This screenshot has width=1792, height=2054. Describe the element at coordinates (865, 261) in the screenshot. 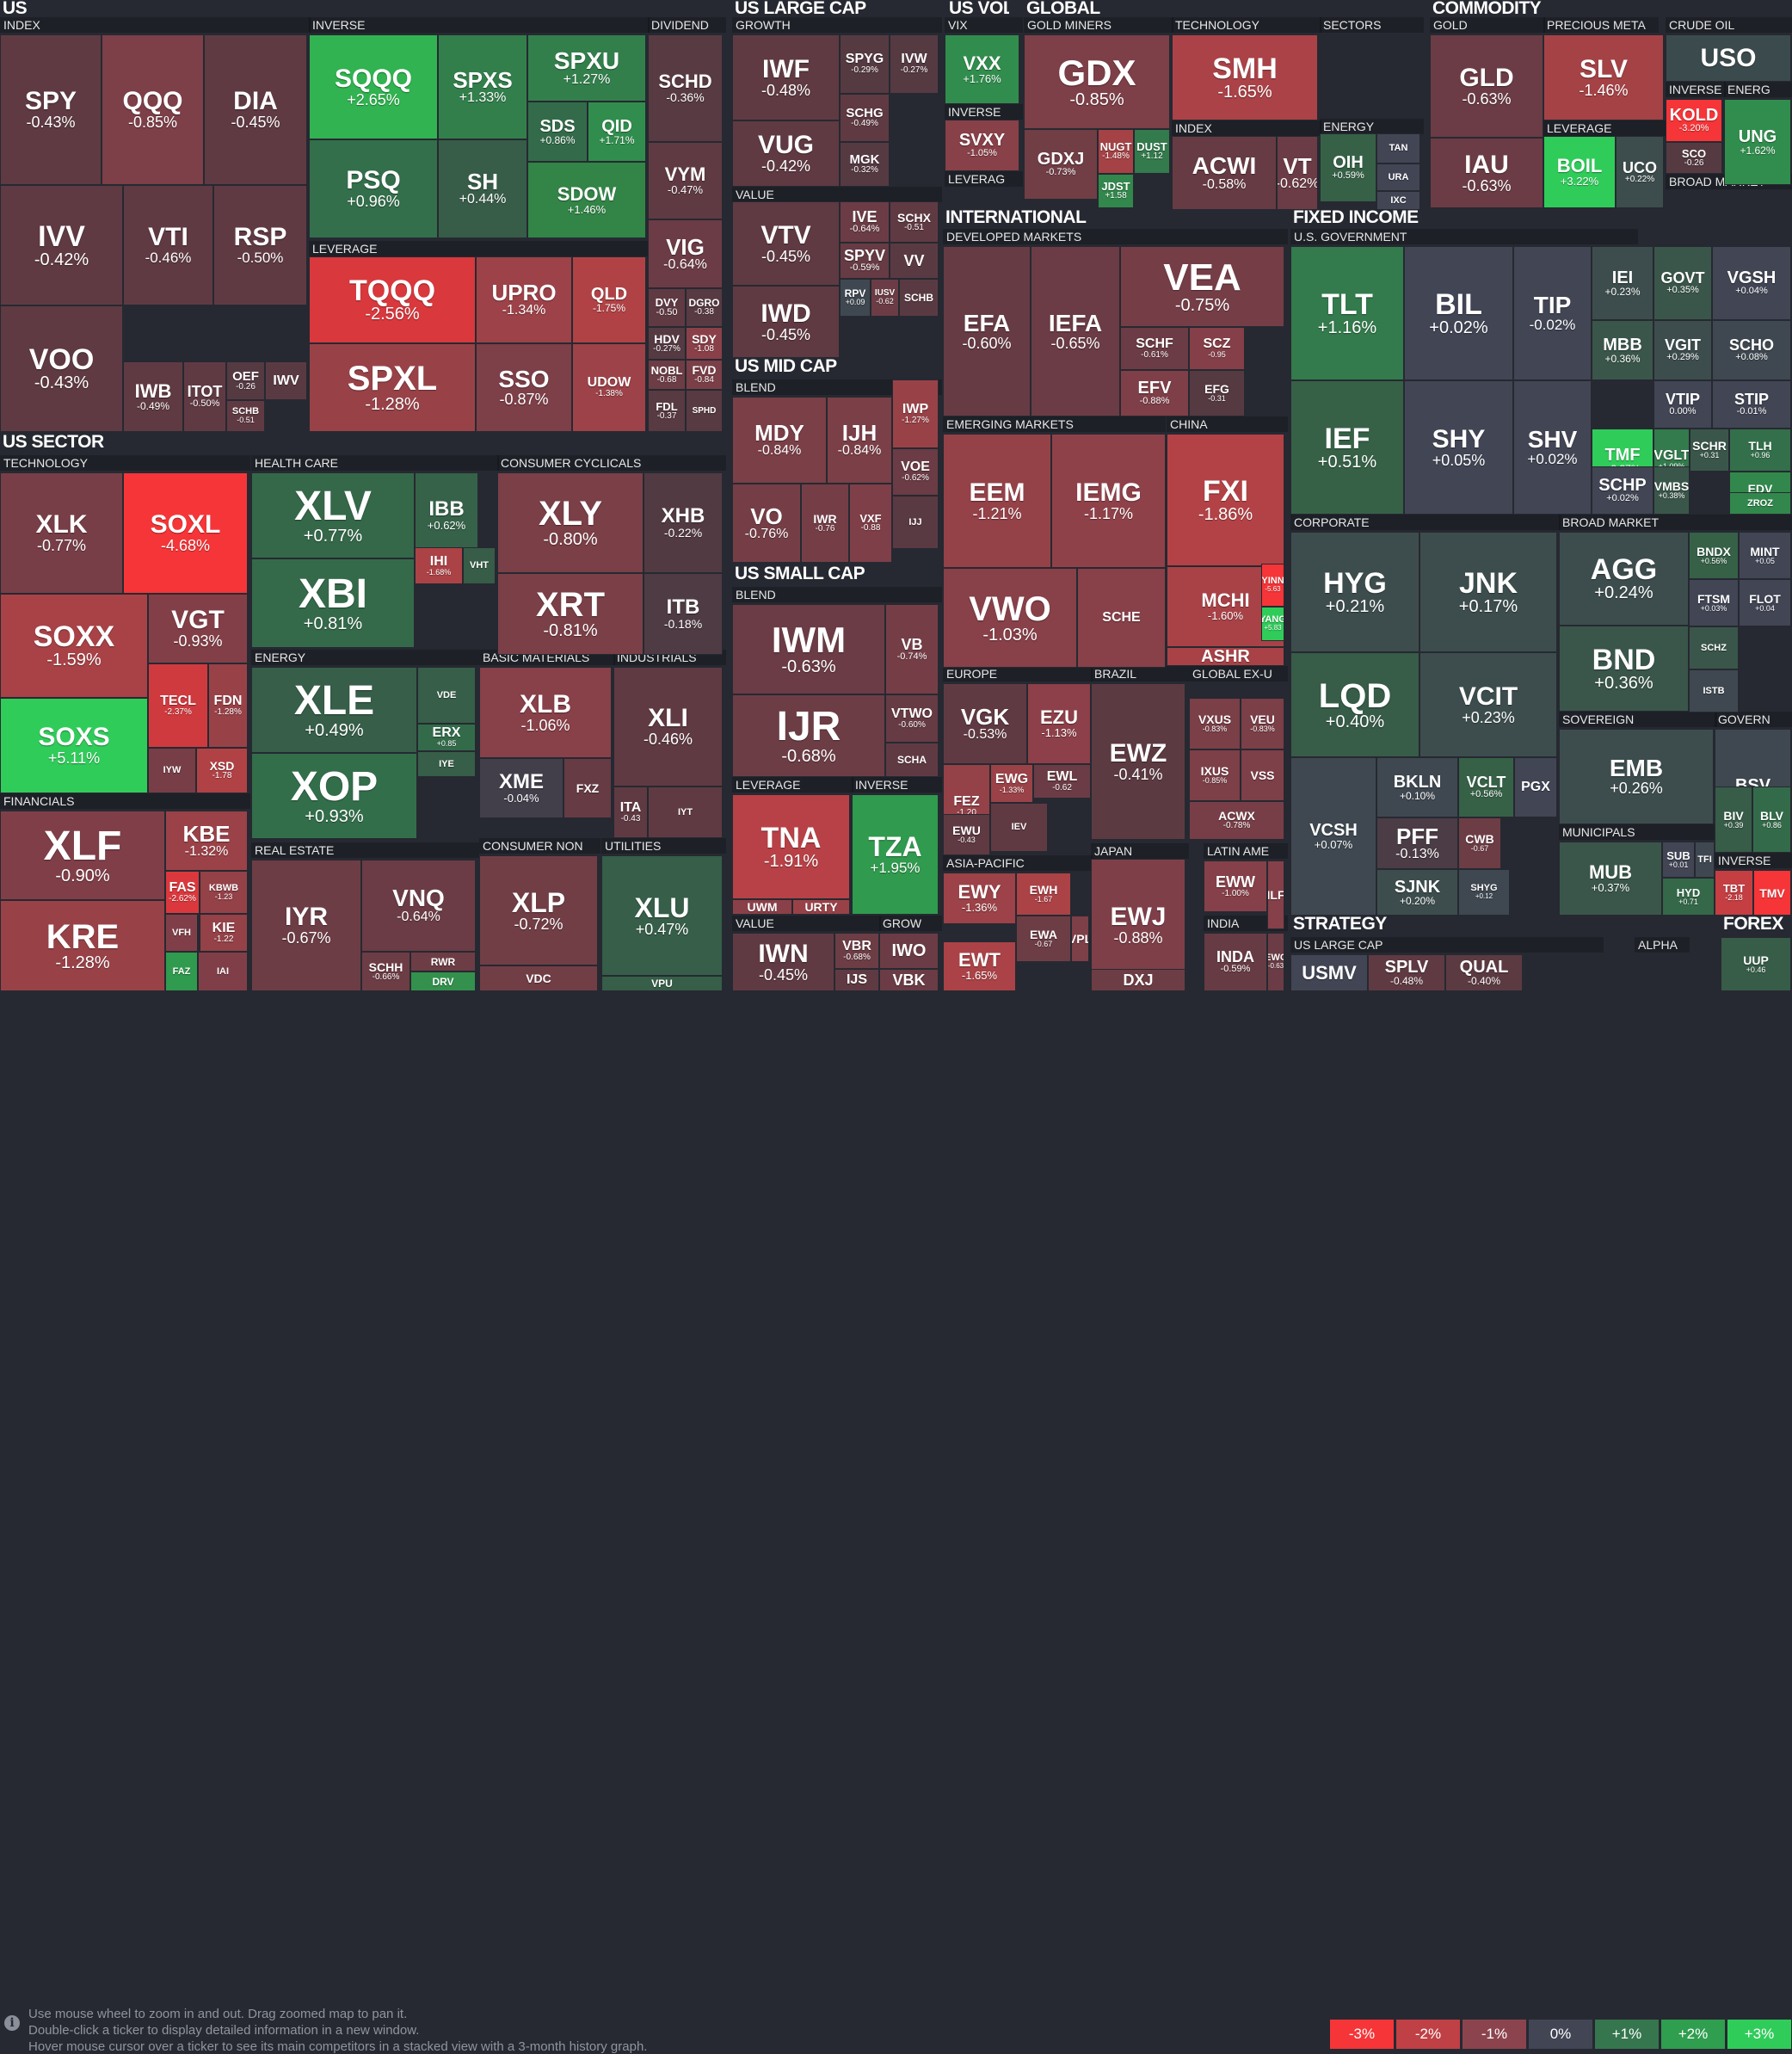

I see `ticker-tile-spyv: SPYV -0.59%` at that location.